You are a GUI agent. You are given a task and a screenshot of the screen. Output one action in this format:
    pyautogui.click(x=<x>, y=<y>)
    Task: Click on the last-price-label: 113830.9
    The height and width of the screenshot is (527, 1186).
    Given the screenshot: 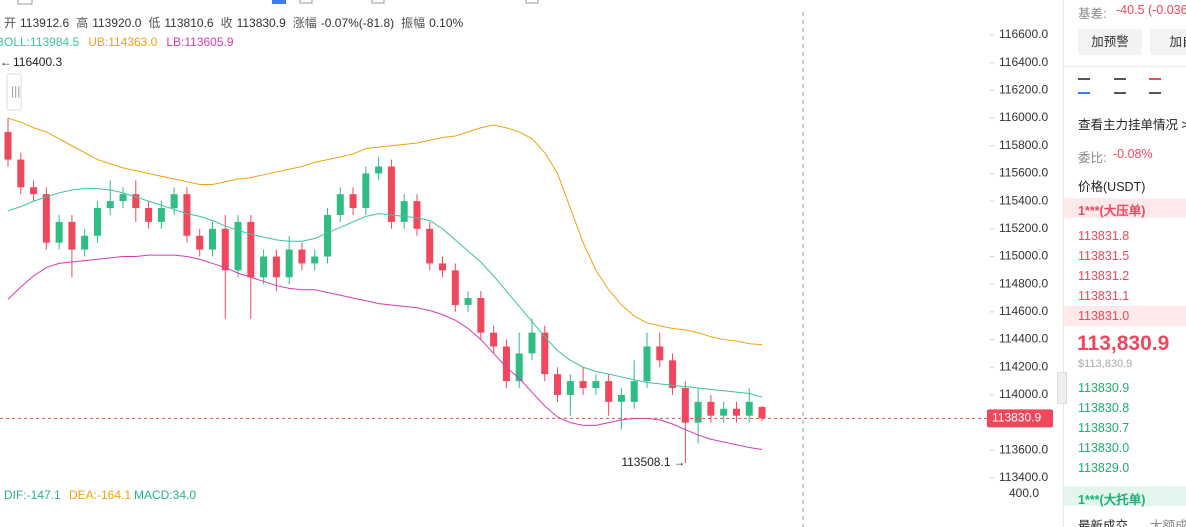 What is the action you would take?
    pyautogui.click(x=1016, y=418)
    